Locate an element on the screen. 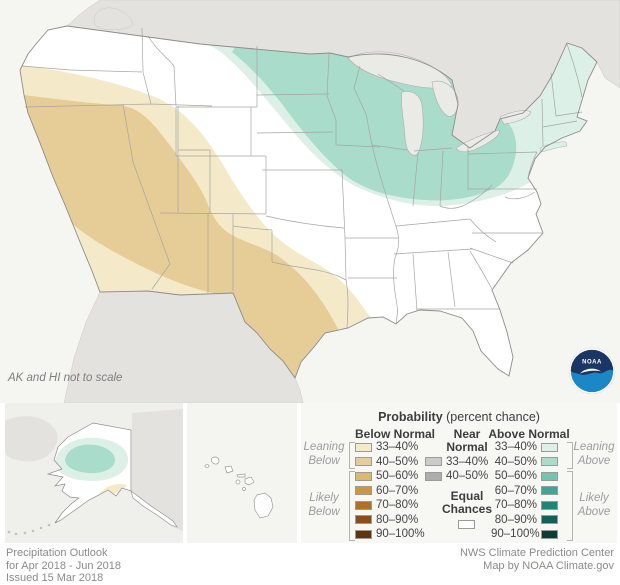  near-normal-scale: 33–40% 40–50% is located at coordinates (456, 469).